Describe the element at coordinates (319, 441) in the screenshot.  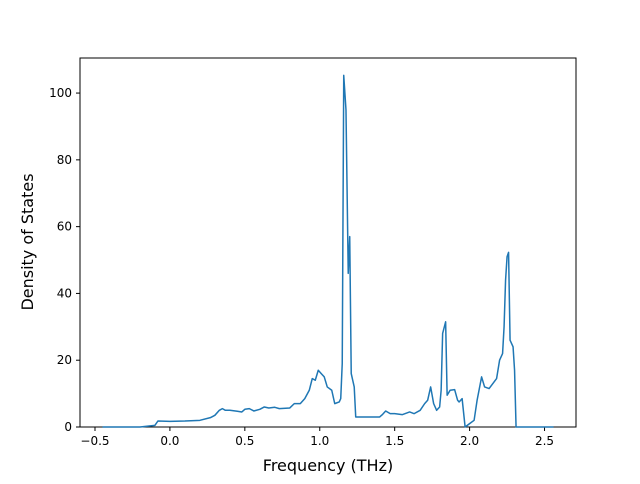
I see `x-tick-label: 1.0` at that location.